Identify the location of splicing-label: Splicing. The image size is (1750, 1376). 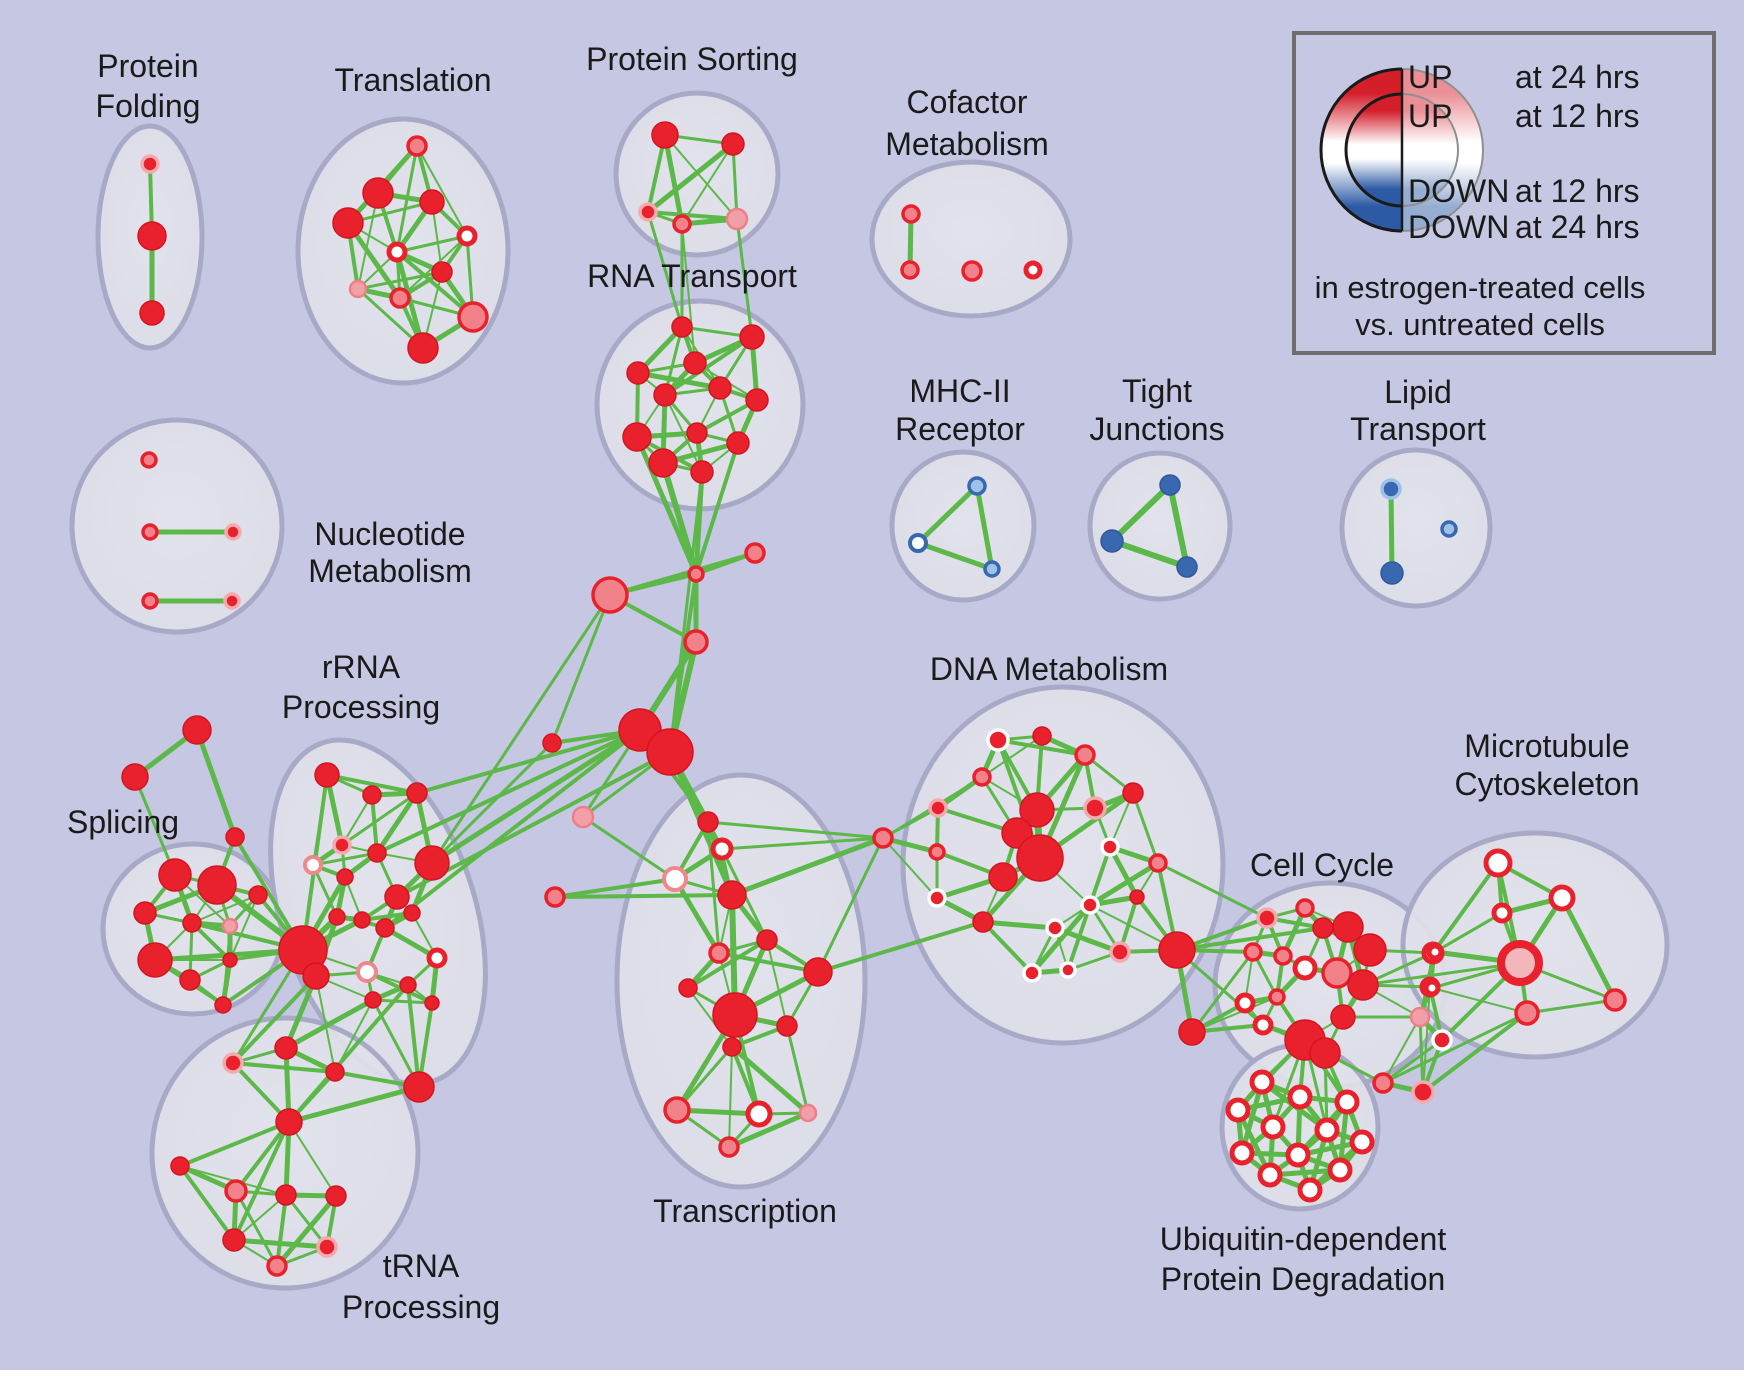
(123, 822).